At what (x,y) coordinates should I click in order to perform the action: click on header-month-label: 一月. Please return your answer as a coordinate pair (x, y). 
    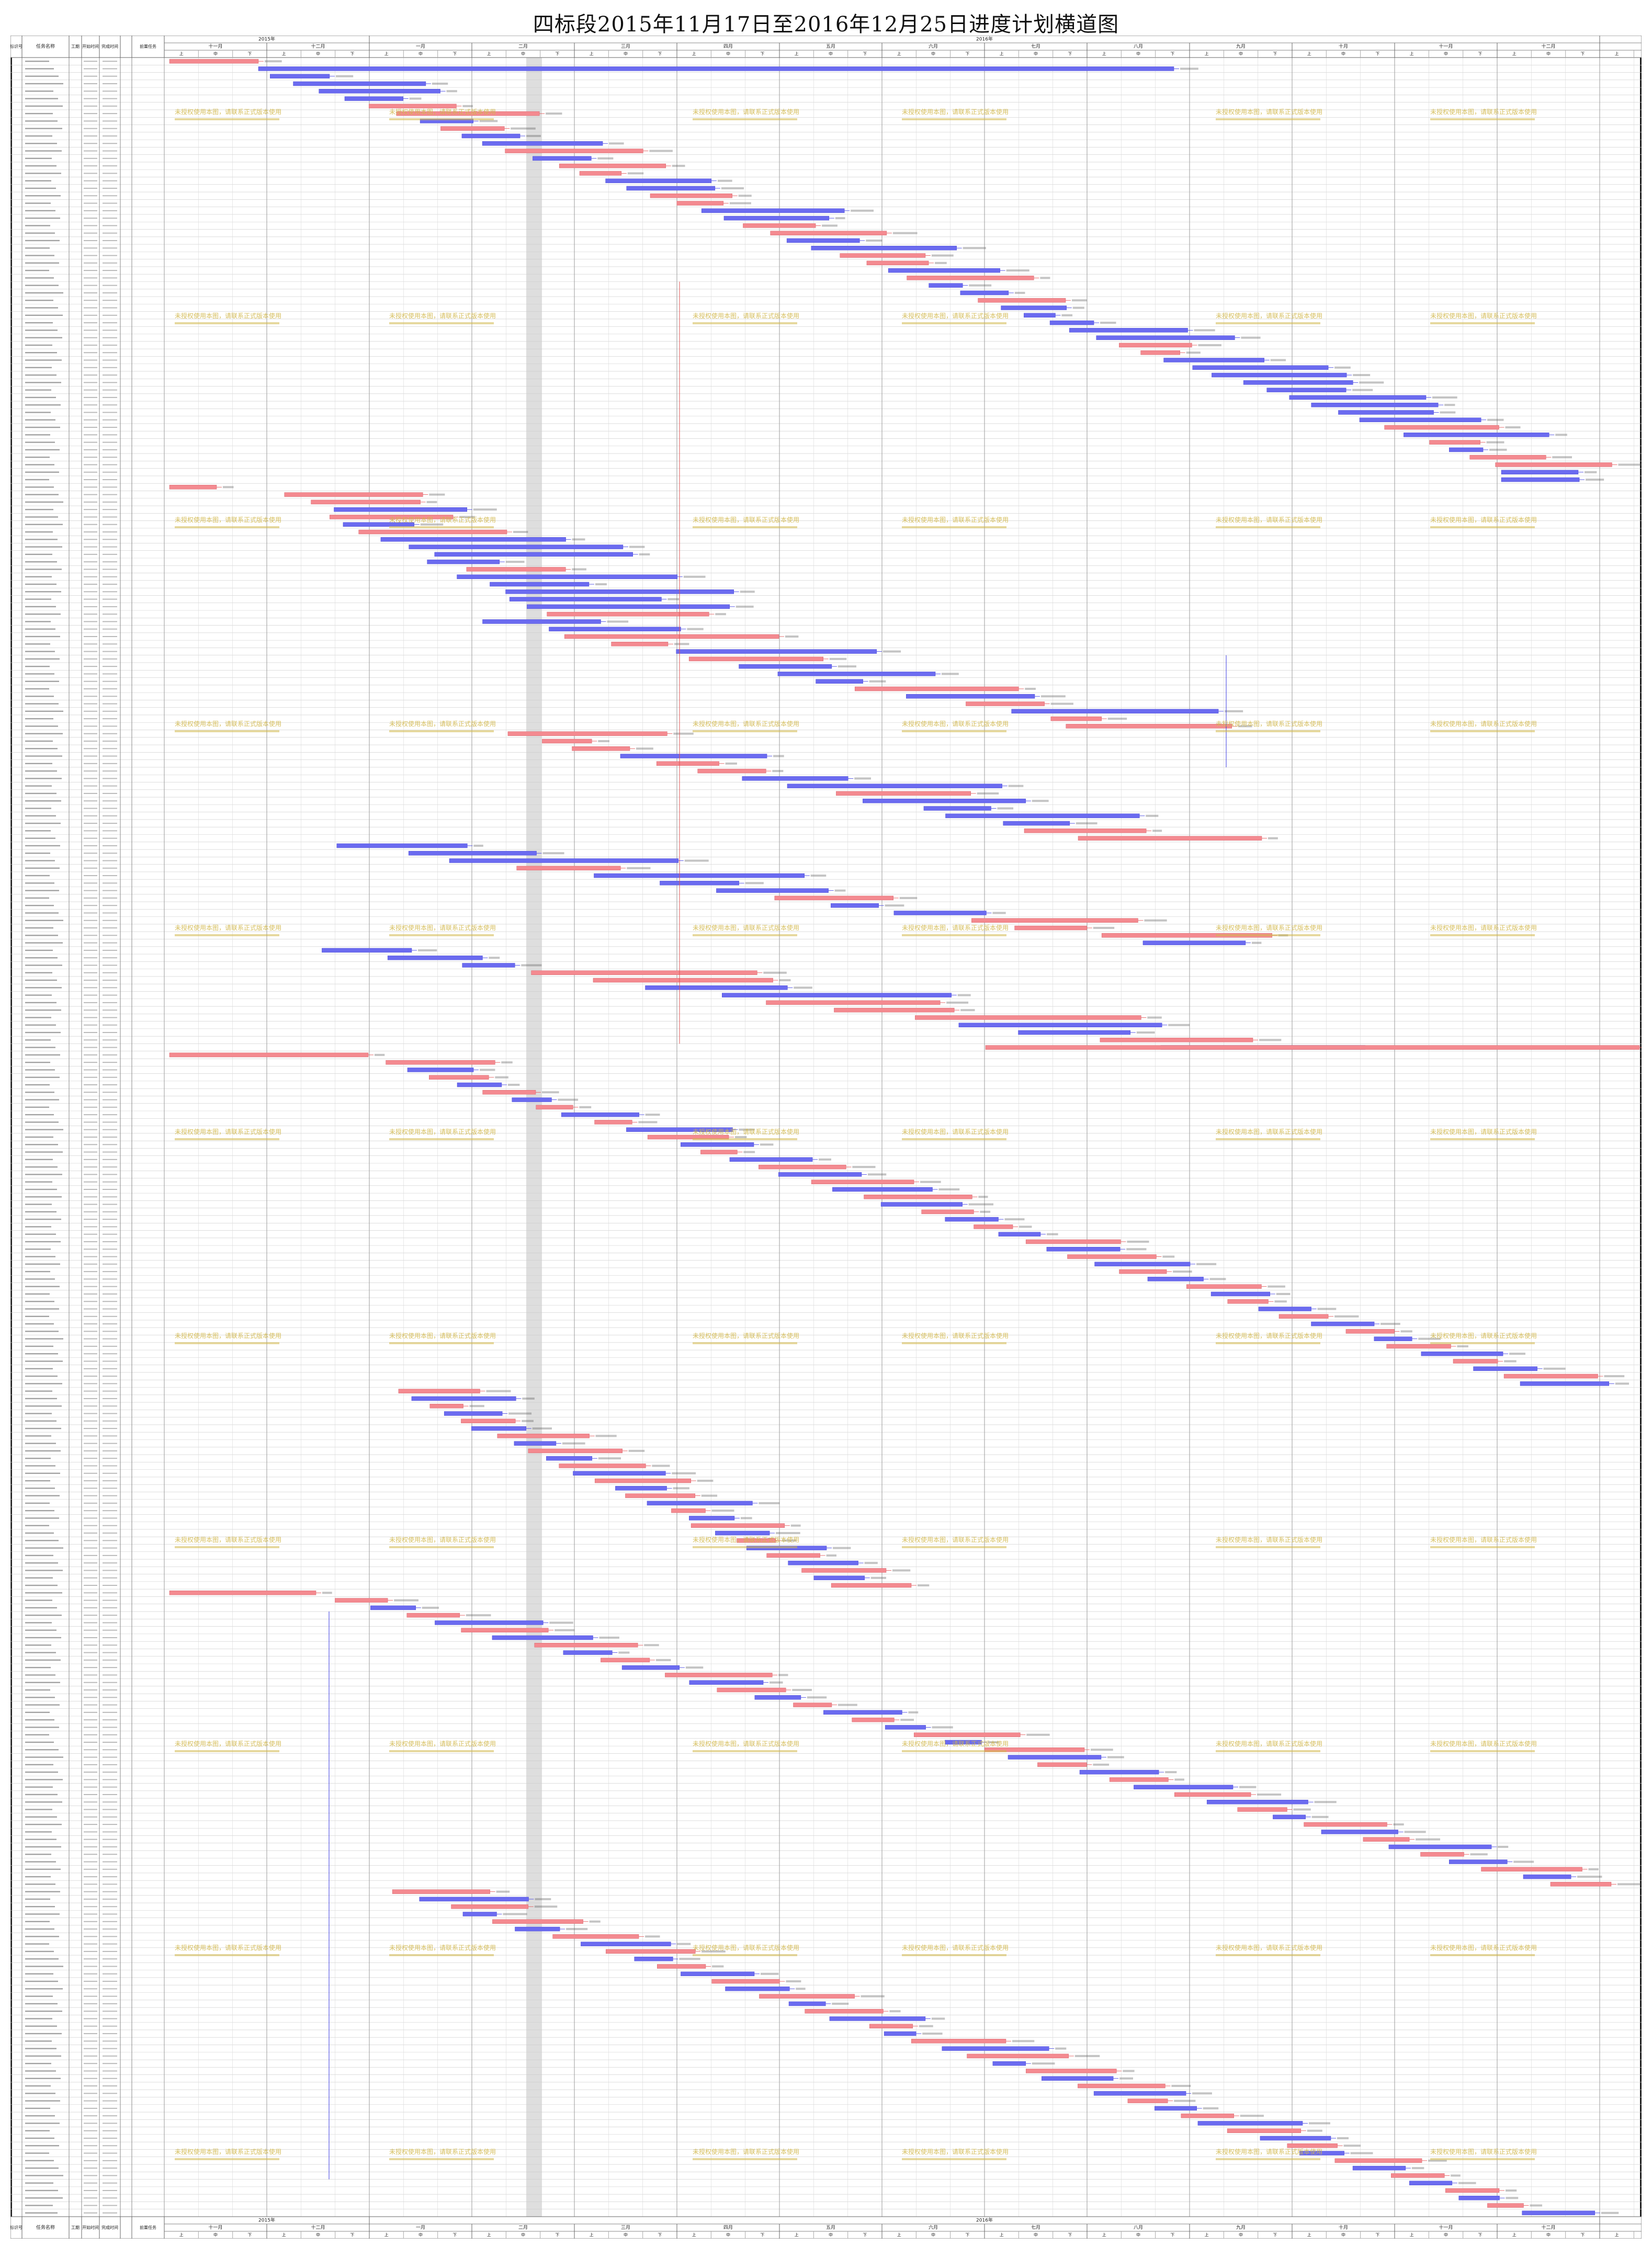
    Looking at the image, I should click on (420, 47).